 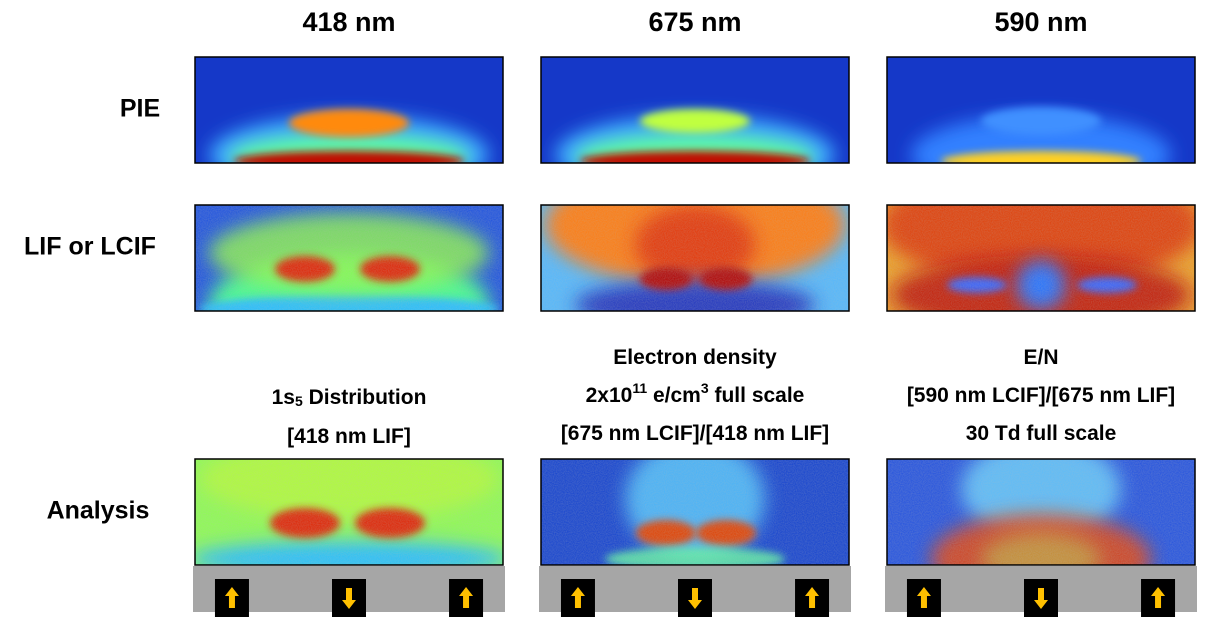 I want to click on column-header: 418 nm, so click(x=348, y=22).